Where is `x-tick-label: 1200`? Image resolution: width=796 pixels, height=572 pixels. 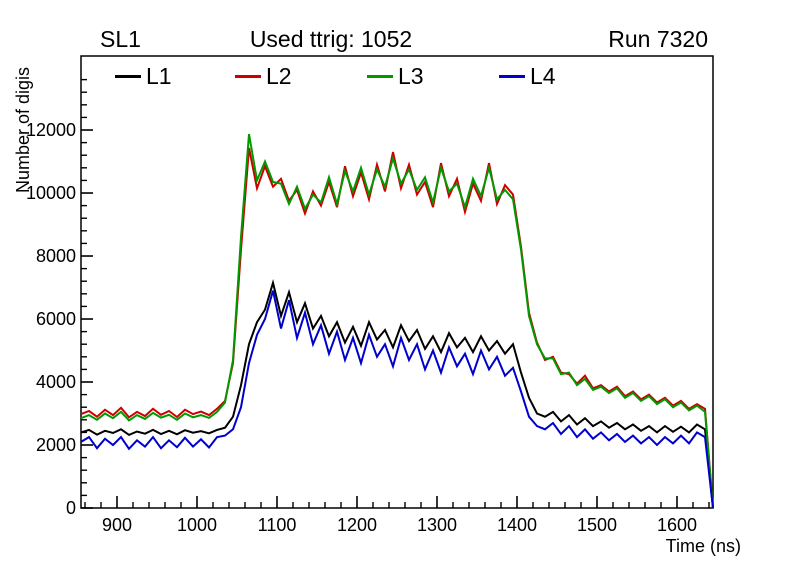
x-tick-label: 1200 is located at coordinates (357, 525).